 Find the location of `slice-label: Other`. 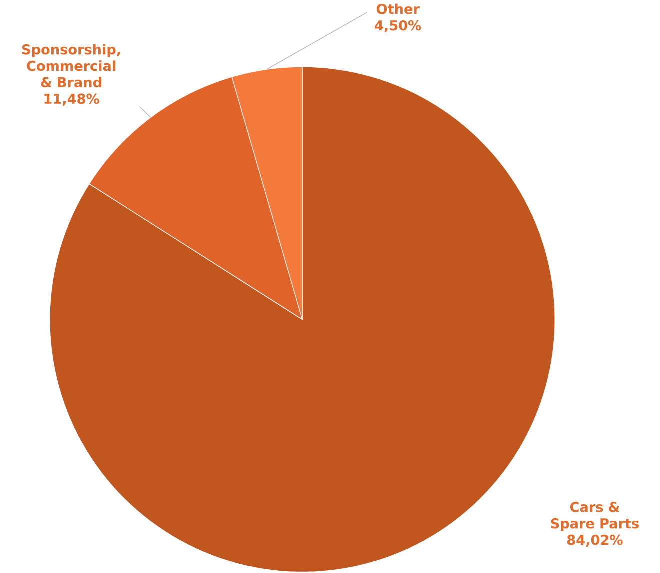

slice-label: Other is located at coordinates (398, 9).